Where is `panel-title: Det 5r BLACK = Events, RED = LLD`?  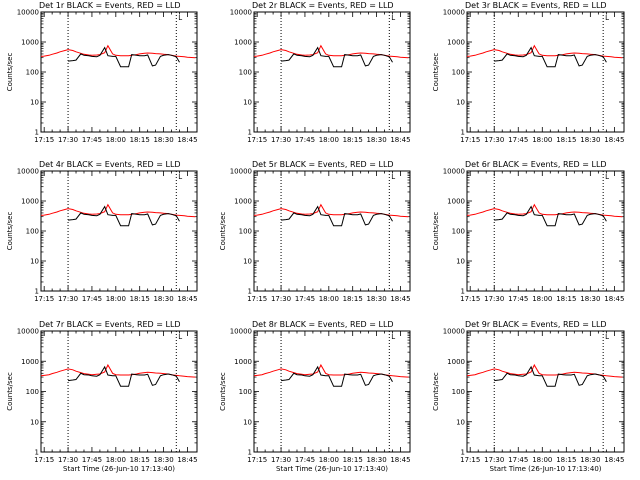
panel-title: Det 5r BLACK = Events, RED = LLD is located at coordinates (323, 164).